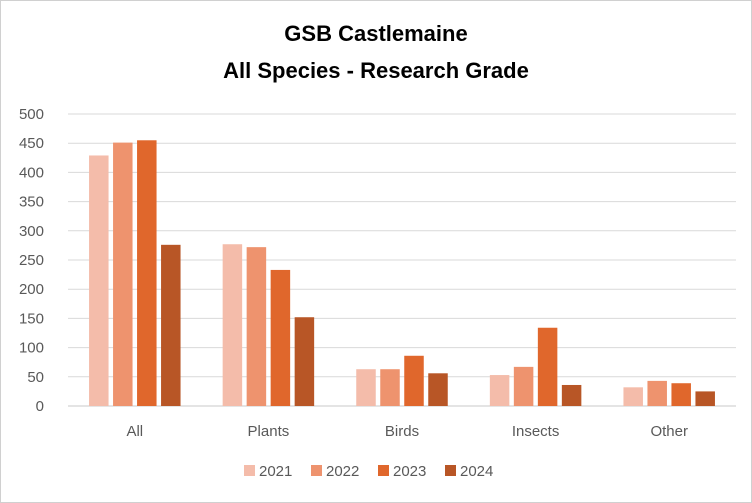 The image size is (752, 503). Describe the element at coordinates (633, 396) in the screenshot. I see `bar-other-2021` at that location.